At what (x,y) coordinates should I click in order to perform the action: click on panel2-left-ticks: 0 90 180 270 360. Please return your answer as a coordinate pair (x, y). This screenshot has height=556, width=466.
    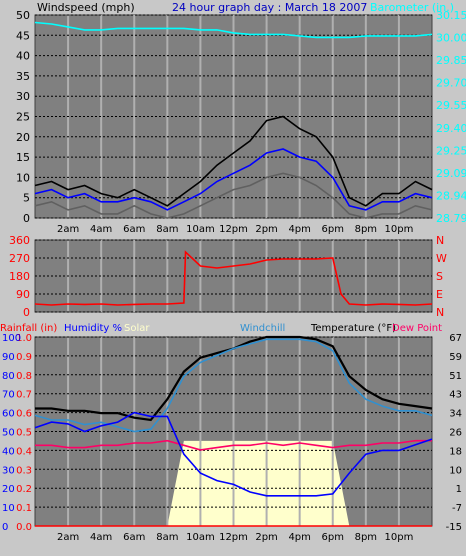
    Looking at the image, I should click on (19, 276).